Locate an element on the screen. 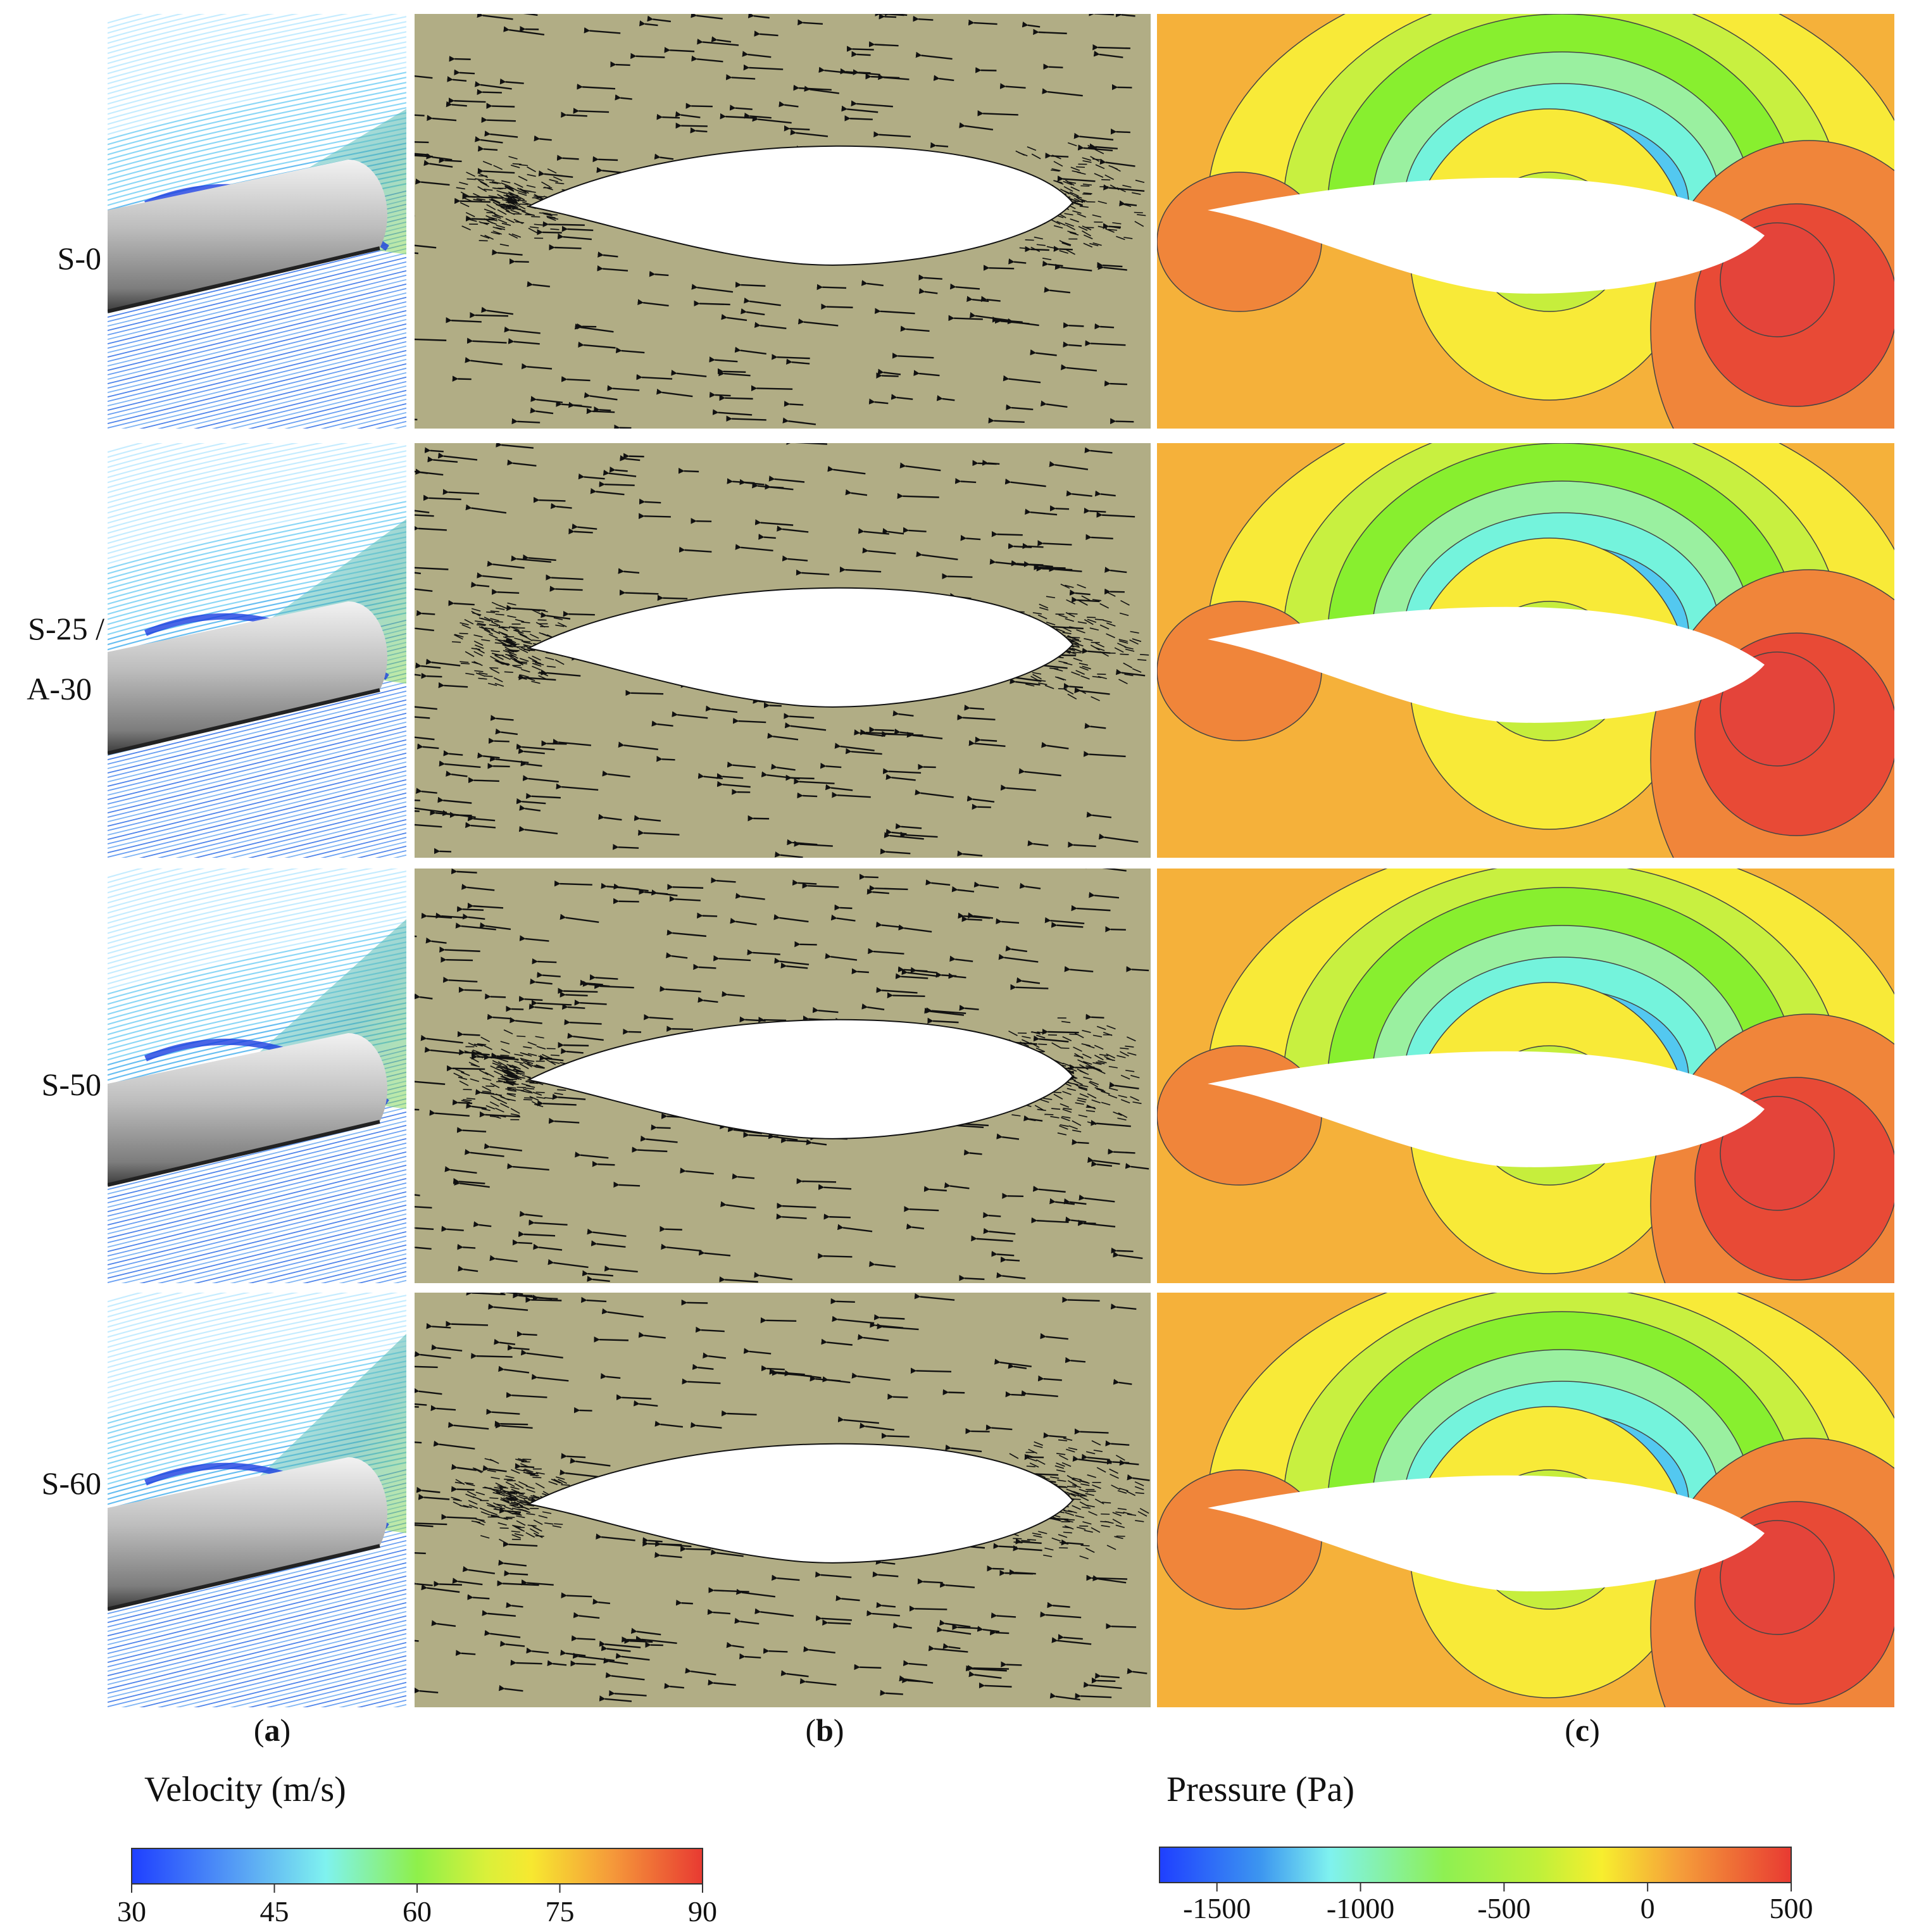  velocity-colorbar: Velocity (m/s) 30 45 60 75 90 is located at coordinates (417, 1849).